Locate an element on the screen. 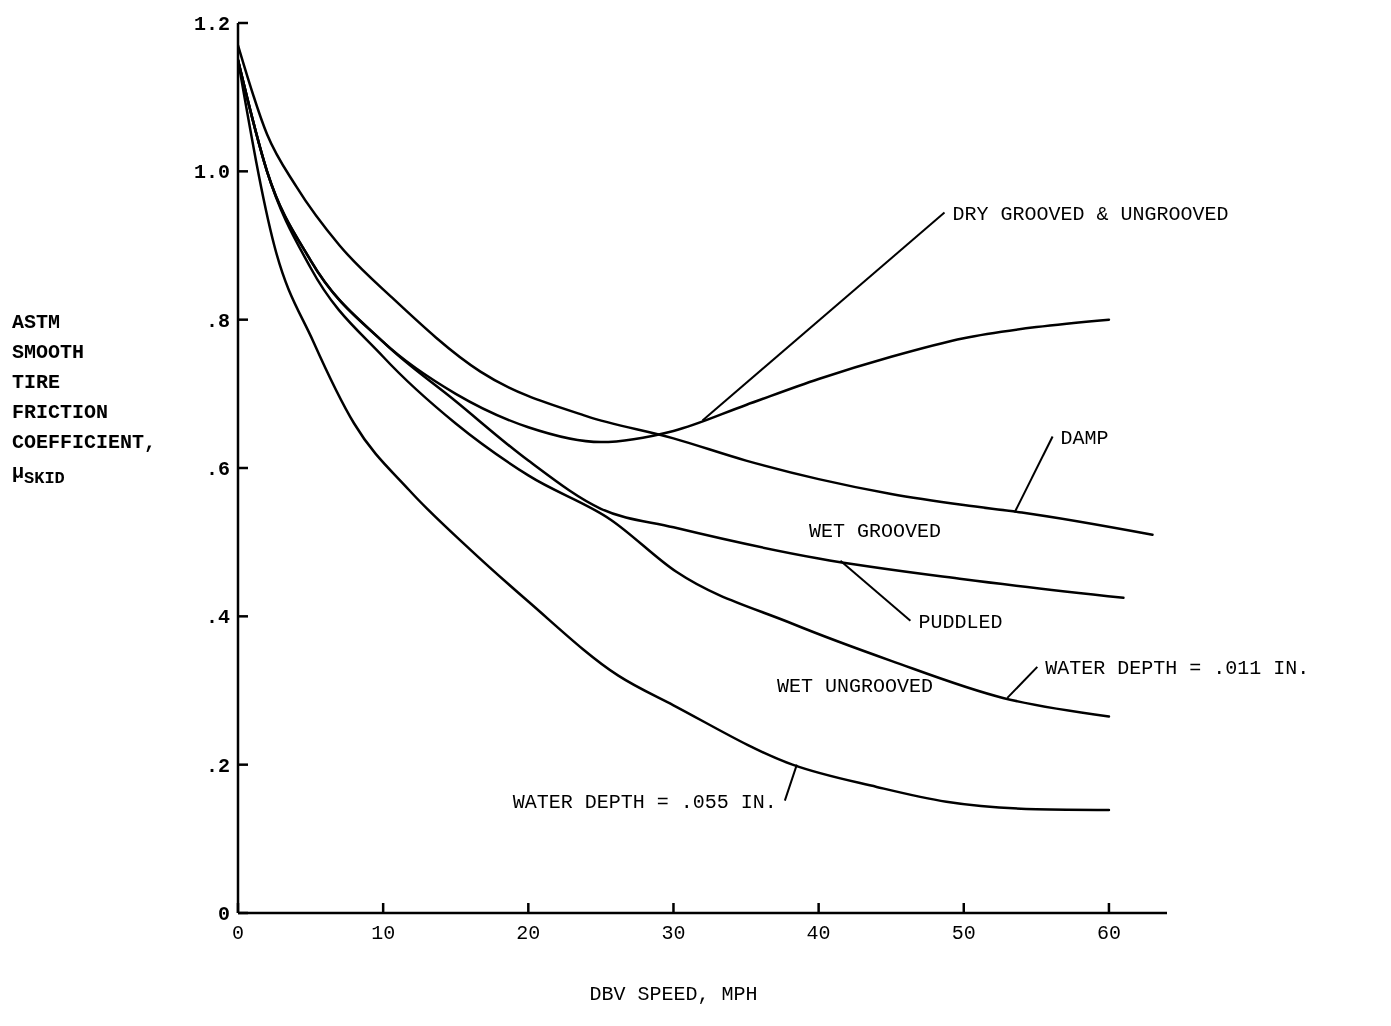  y-tick-label: .8 is located at coordinates (217, 321).